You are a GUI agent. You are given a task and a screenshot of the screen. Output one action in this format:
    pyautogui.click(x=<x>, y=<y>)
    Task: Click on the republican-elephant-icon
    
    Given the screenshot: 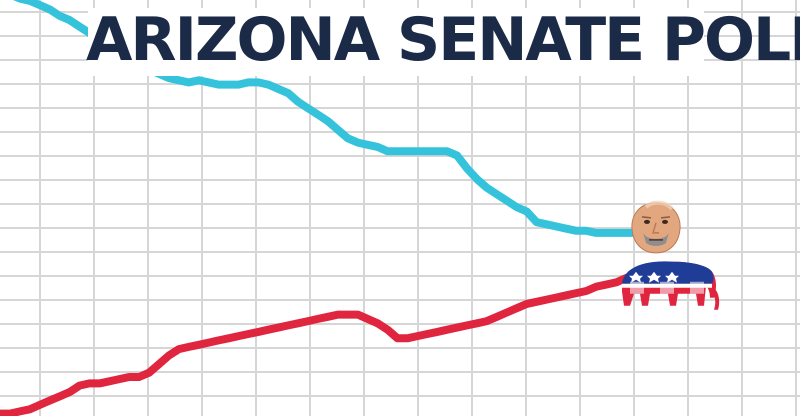 What is the action you would take?
    pyautogui.click(x=671, y=285)
    